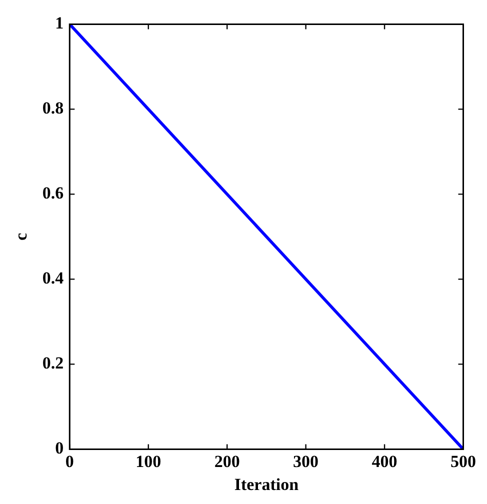 The image size is (487, 504). What do you see at coordinates (59, 23) in the screenshot?
I see `y-tick-label: 1` at bounding box center [59, 23].